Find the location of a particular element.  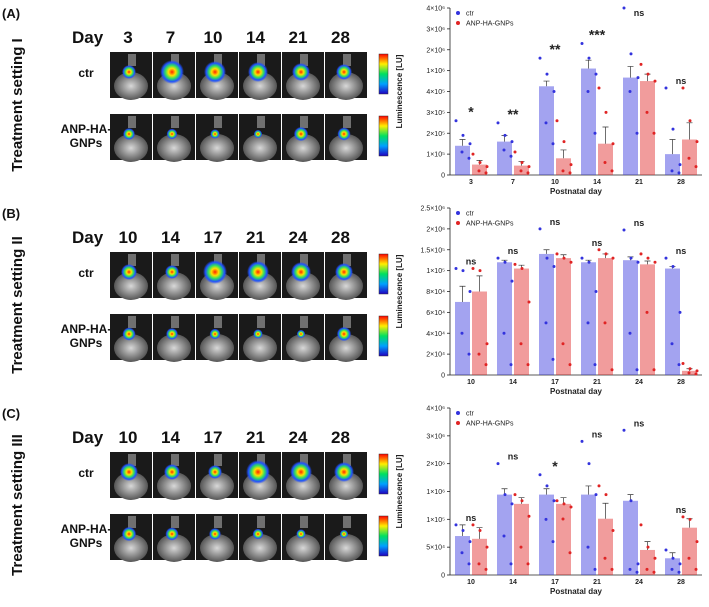

y-axis-title: Luminescence [LU] is located at coordinates (399, 91).